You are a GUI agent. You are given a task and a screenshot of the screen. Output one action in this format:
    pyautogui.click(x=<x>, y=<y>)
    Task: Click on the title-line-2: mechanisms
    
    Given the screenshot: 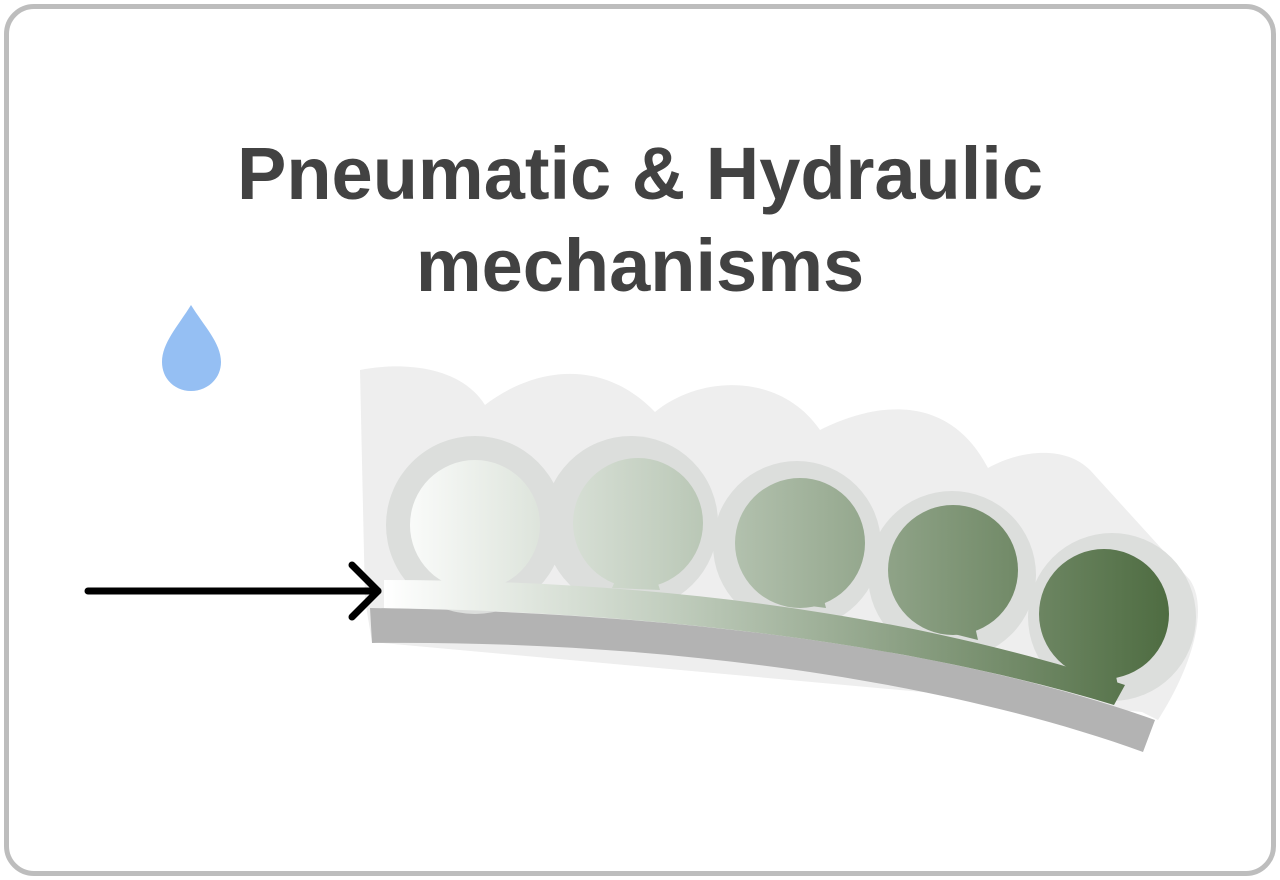 What is the action you would take?
    pyautogui.click(x=640, y=265)
    